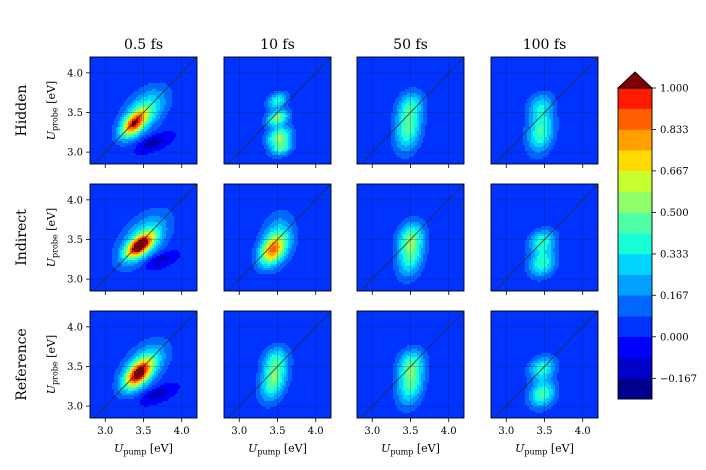  Describe the element at coordinates (674, 89) in the screenshot. I see `colorbar-tick-label: 1.000` at that location.